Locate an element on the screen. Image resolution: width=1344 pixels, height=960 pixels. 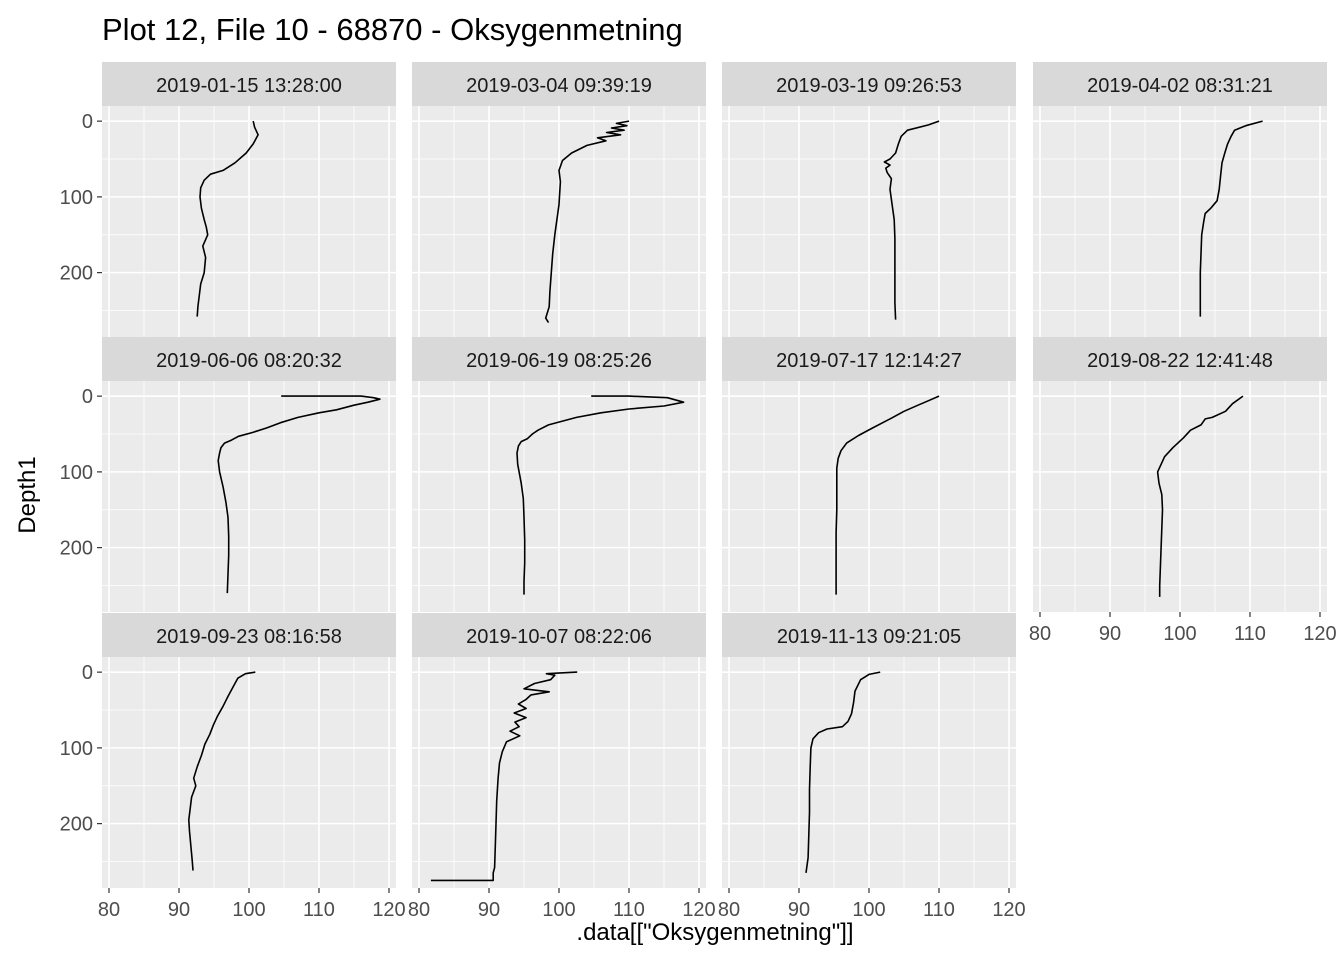
facet-panel: 2019-06-06 08:20:32 0 100 200 is located at coordinates (228, 474).